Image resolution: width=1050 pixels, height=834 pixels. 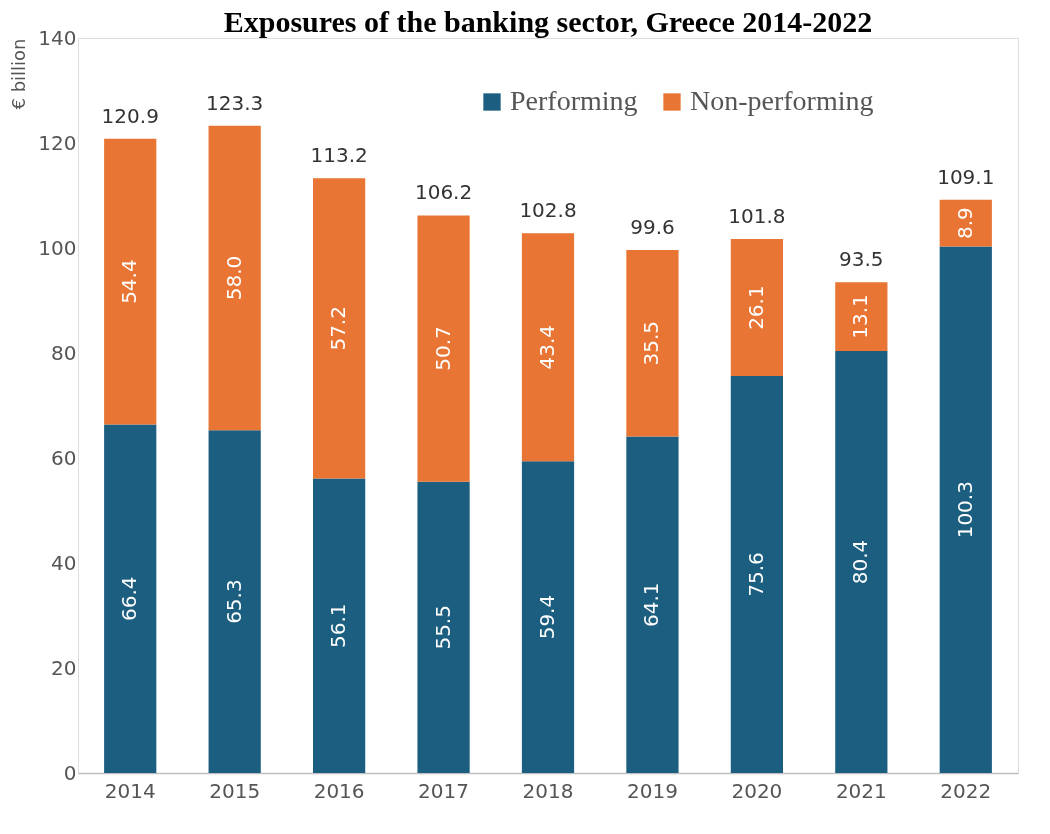 I want to click on data-label: 100.3, so click(x=964, y=510).